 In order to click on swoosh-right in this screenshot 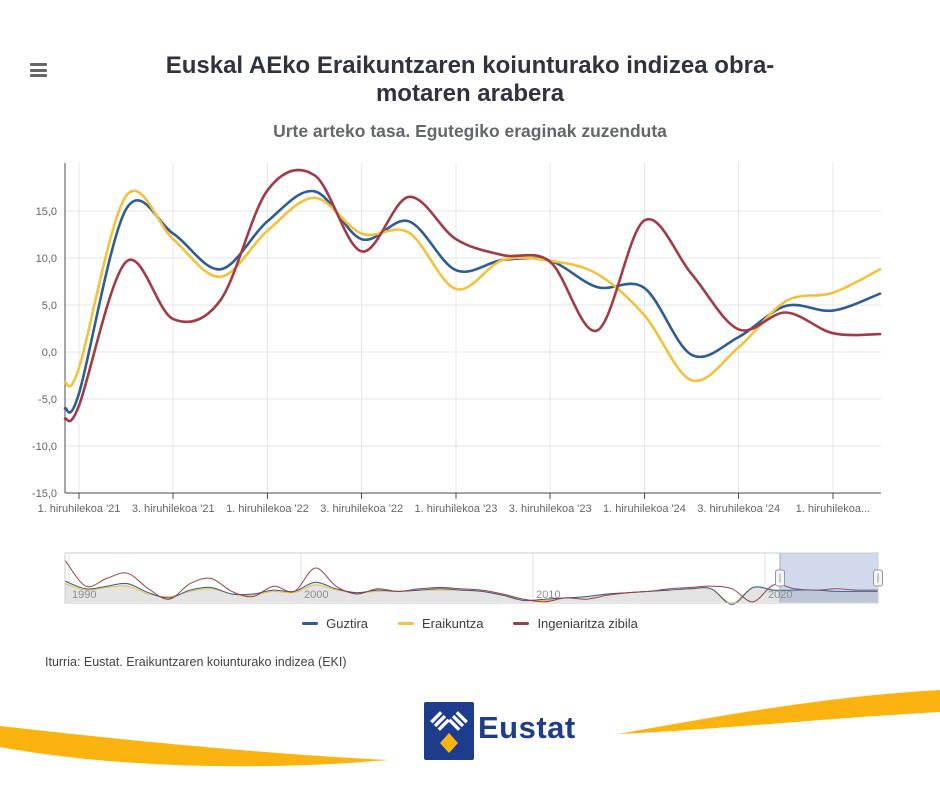, I will do `click(779, 712)`.